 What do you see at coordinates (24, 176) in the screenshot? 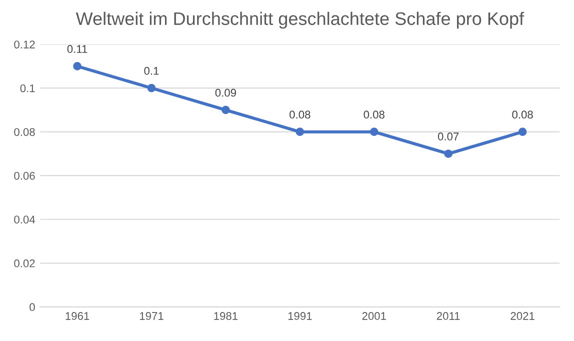
I see `y-tick-label: 0.06` at bounding box center [24, 176].